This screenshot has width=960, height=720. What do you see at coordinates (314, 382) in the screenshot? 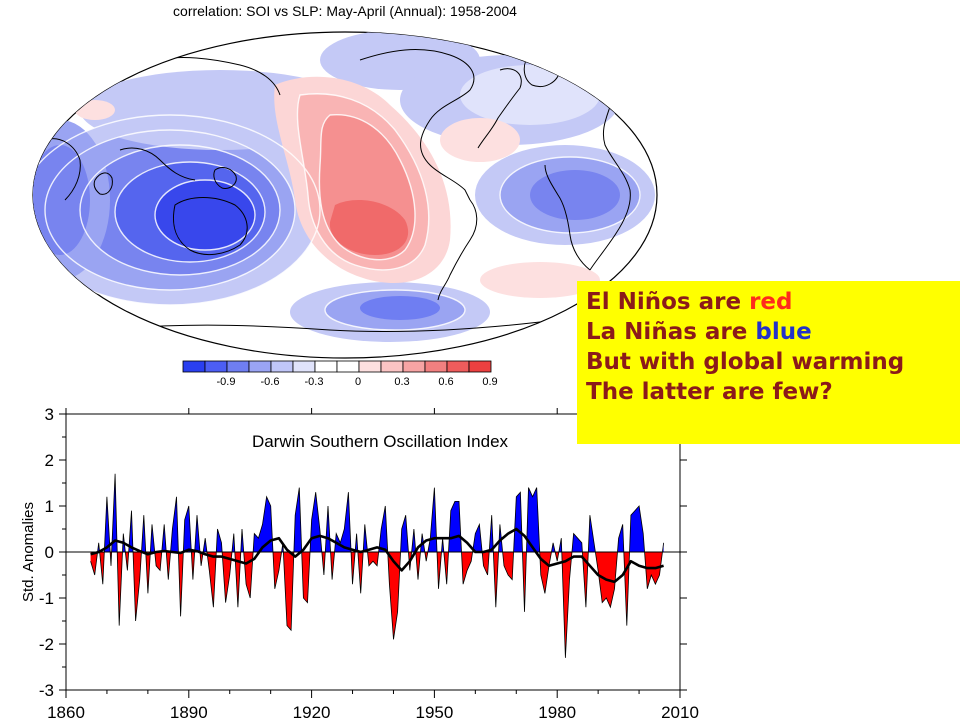
I see `colorbar-label: -0.3` at bounding box center [314, 382].